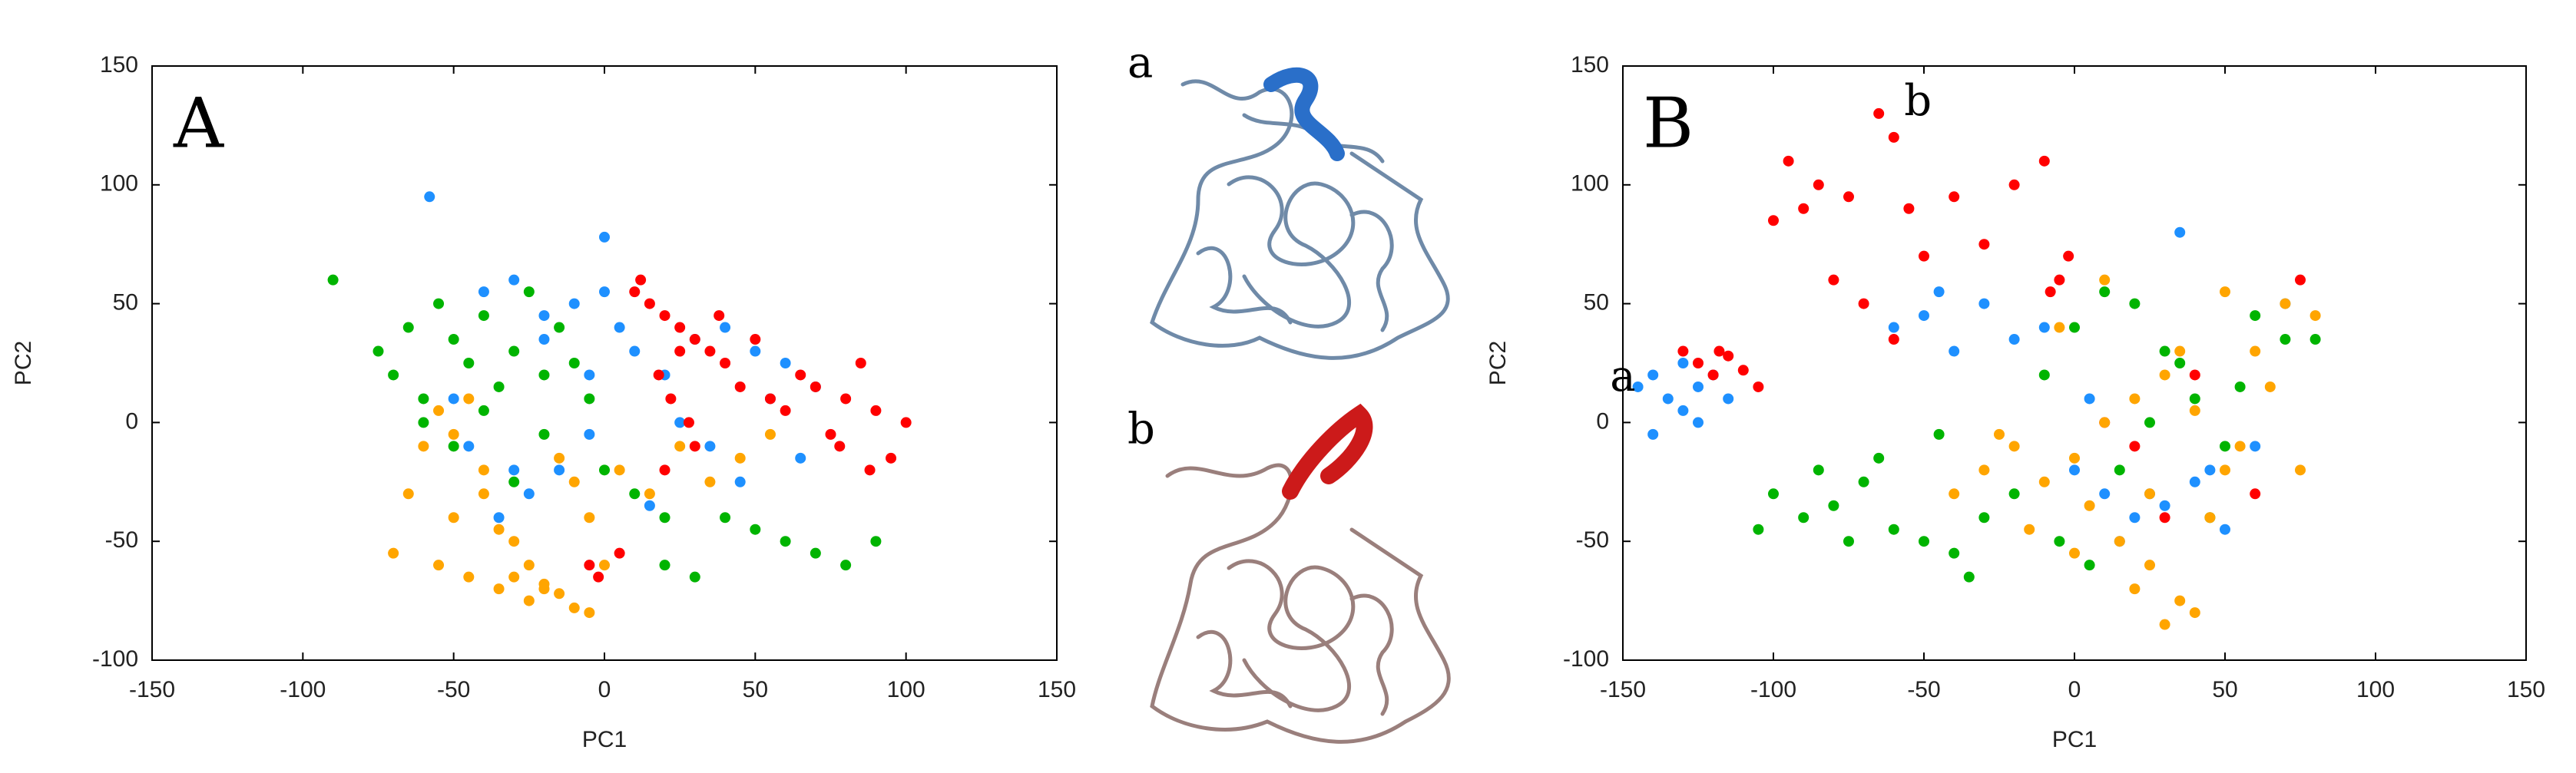  I want to click on x-tick-label: -150, so click(1623, 689).